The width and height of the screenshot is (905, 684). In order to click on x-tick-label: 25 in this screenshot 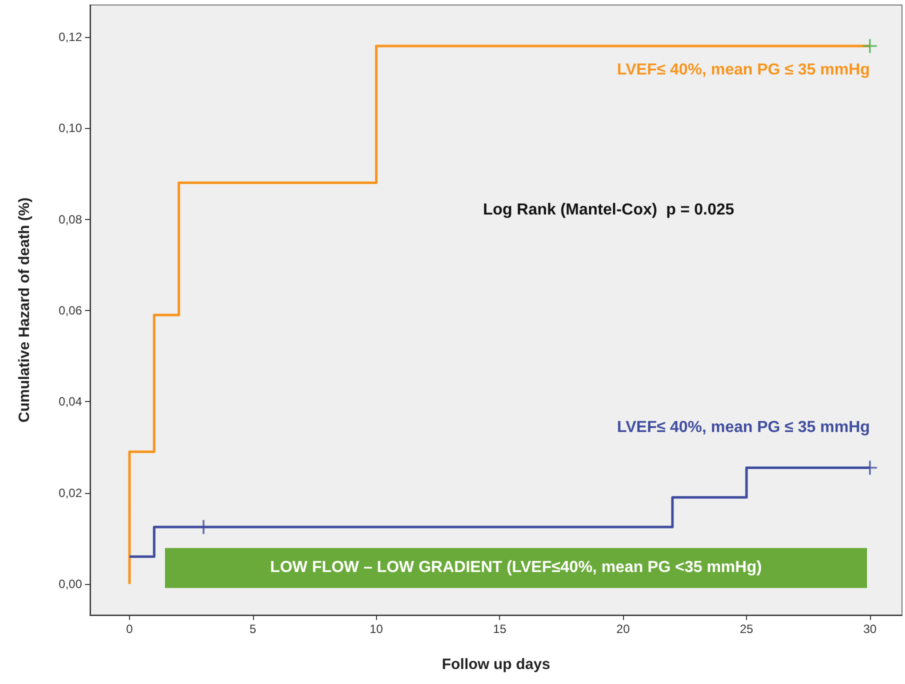, I will do `click(747, 629)`.